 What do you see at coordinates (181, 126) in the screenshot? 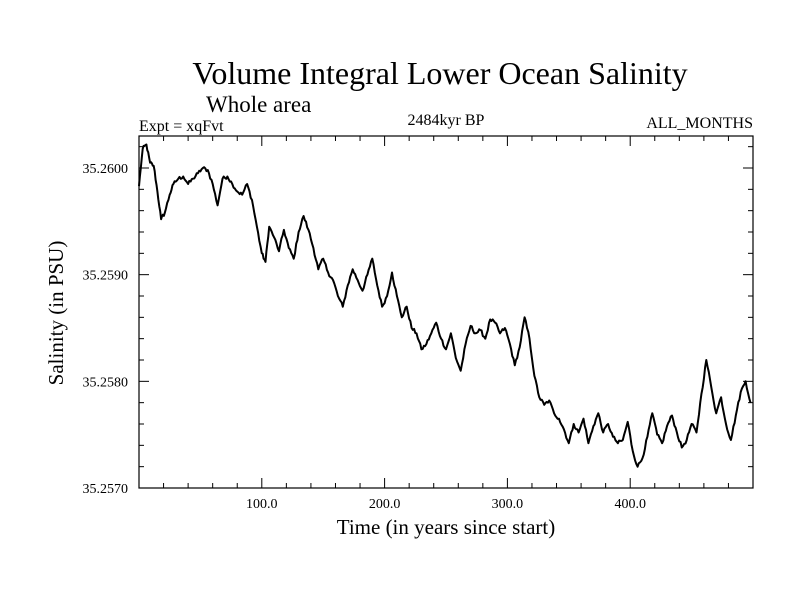
I see `experiment-label: Expt = xqFvt` at bounding box center [181, 126].